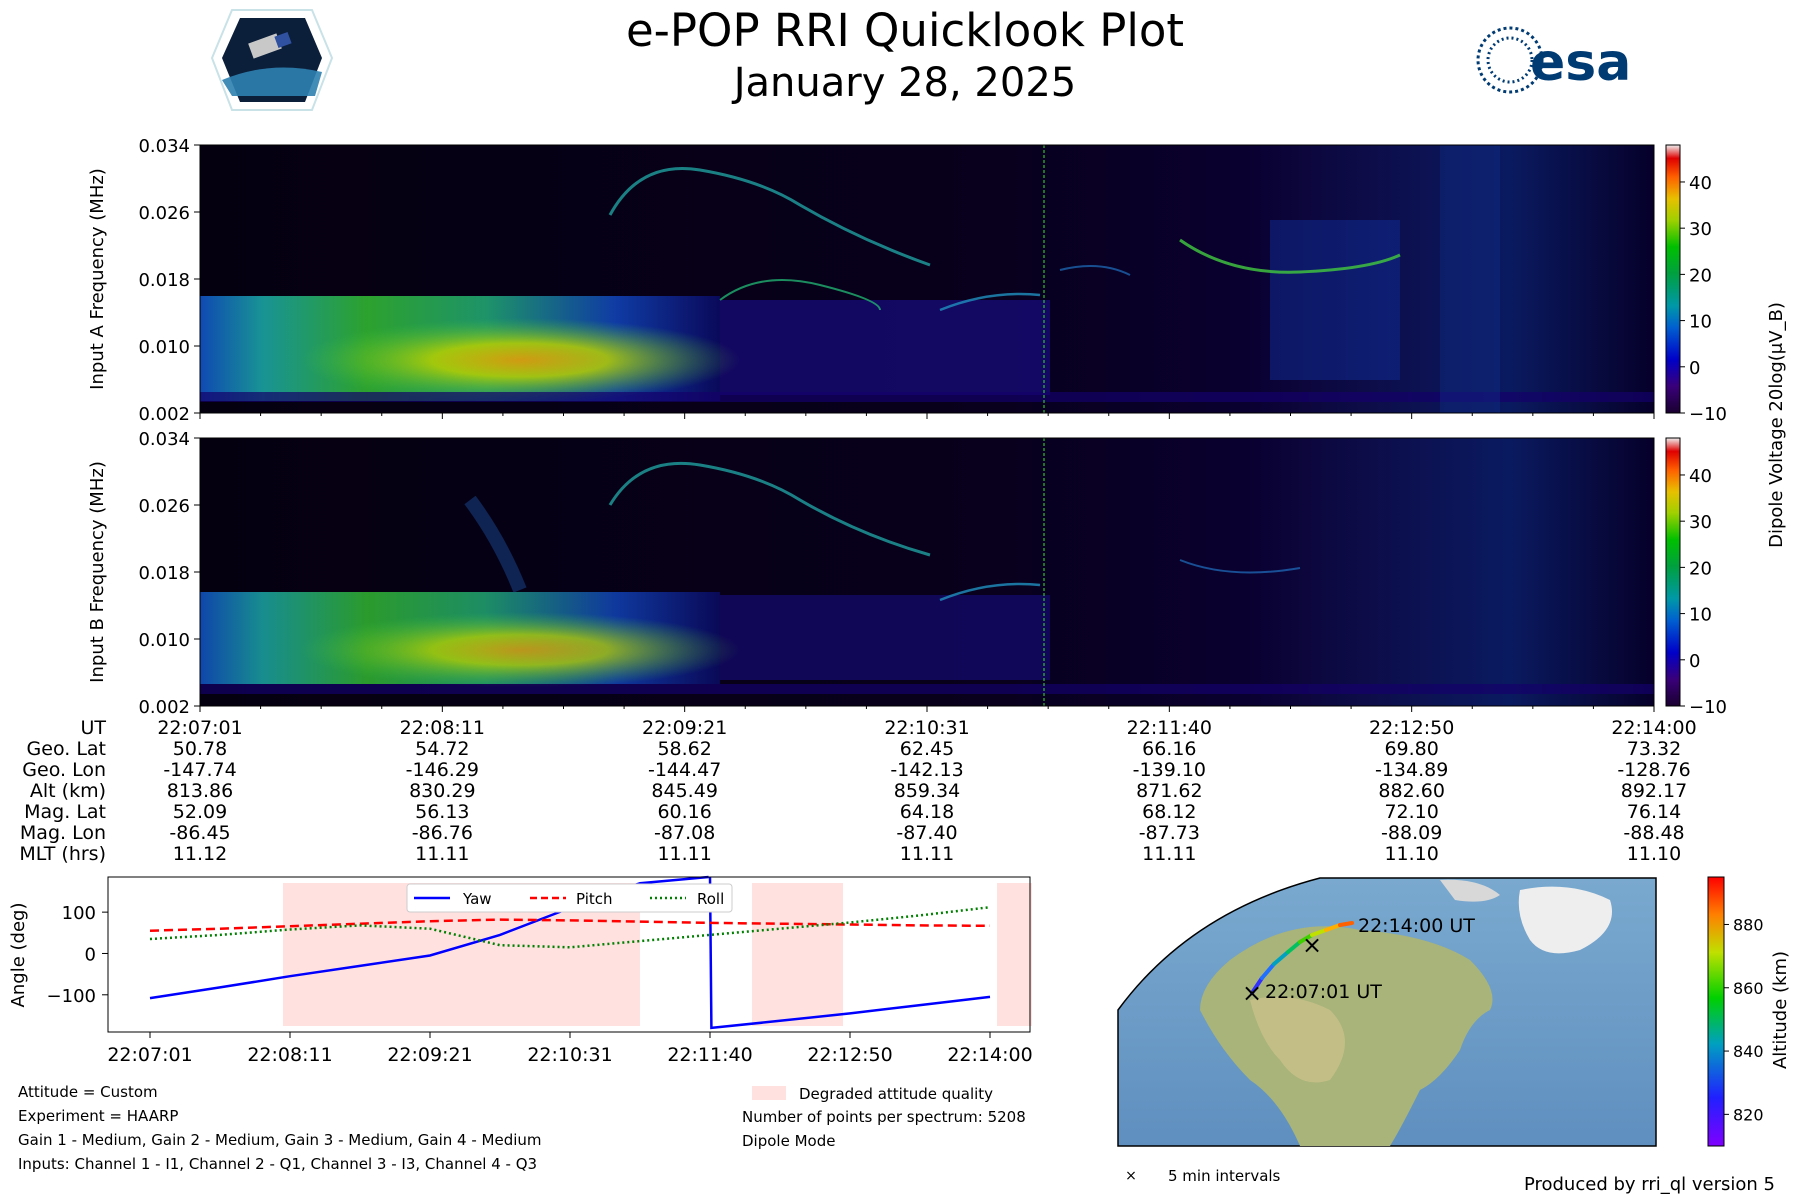 This screenshot has width=1800, height=1200. I want to click on interval-marker: ×, so click(1312, 945).